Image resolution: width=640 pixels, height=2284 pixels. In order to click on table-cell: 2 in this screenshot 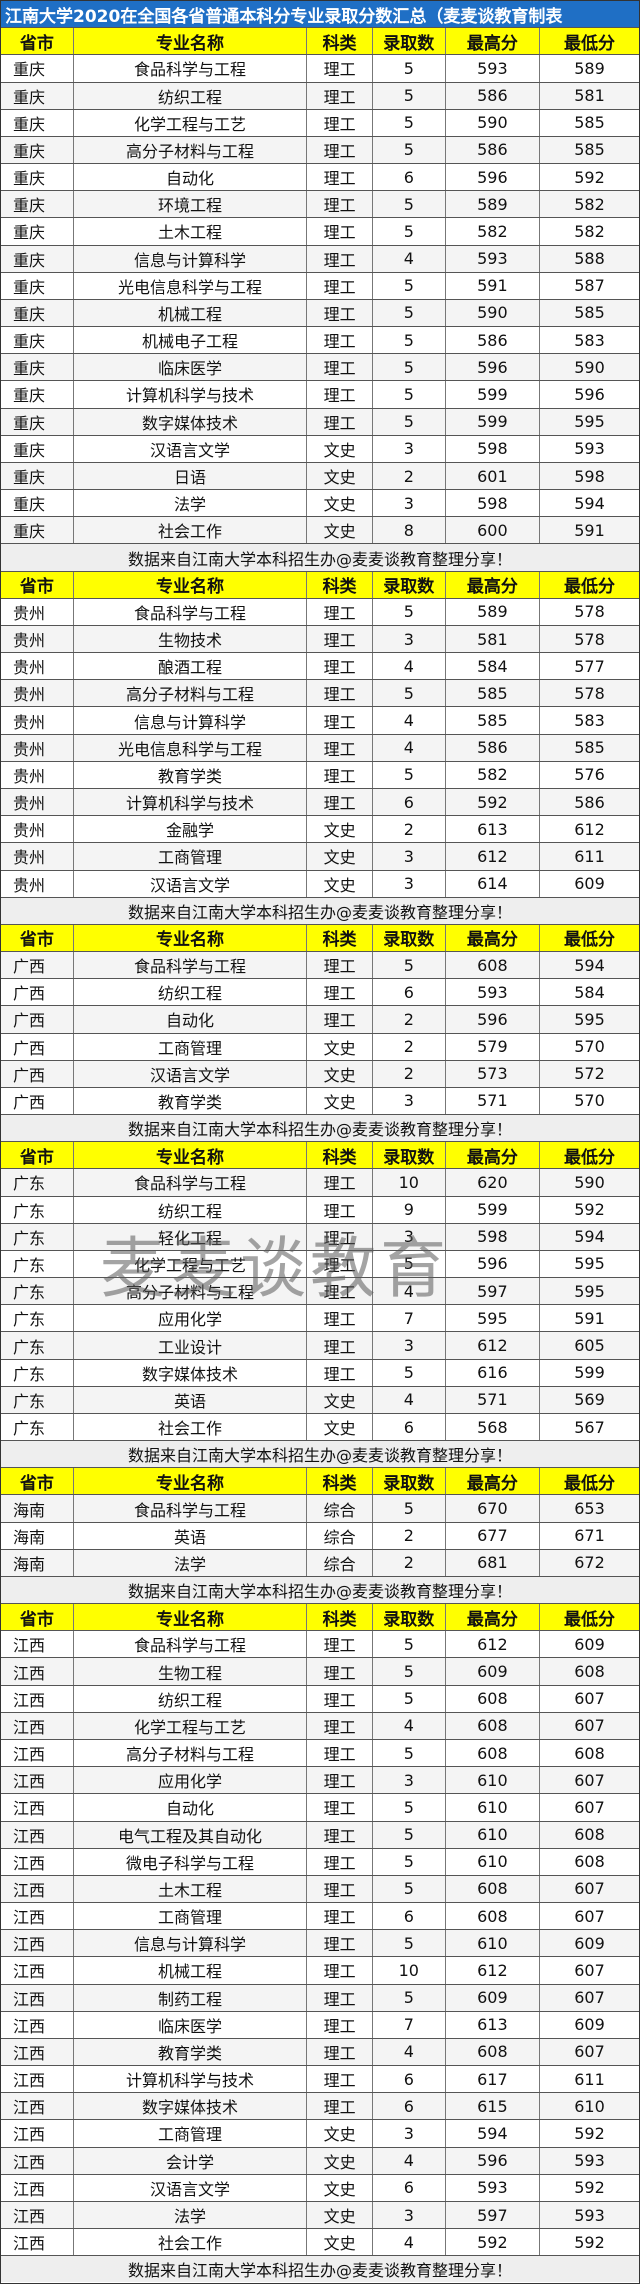, I will do `click(409, 829)`.